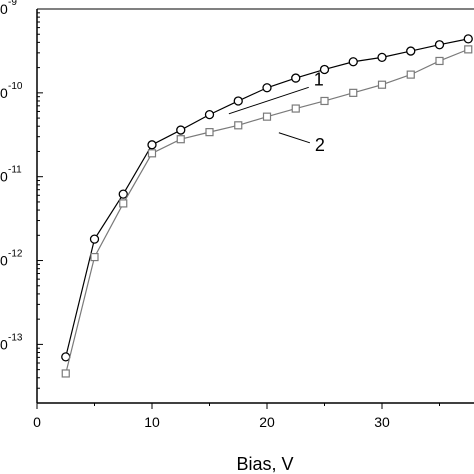 The image size is (474, 474). I want to click on annotation-2-label: 2, so click(320, 145).